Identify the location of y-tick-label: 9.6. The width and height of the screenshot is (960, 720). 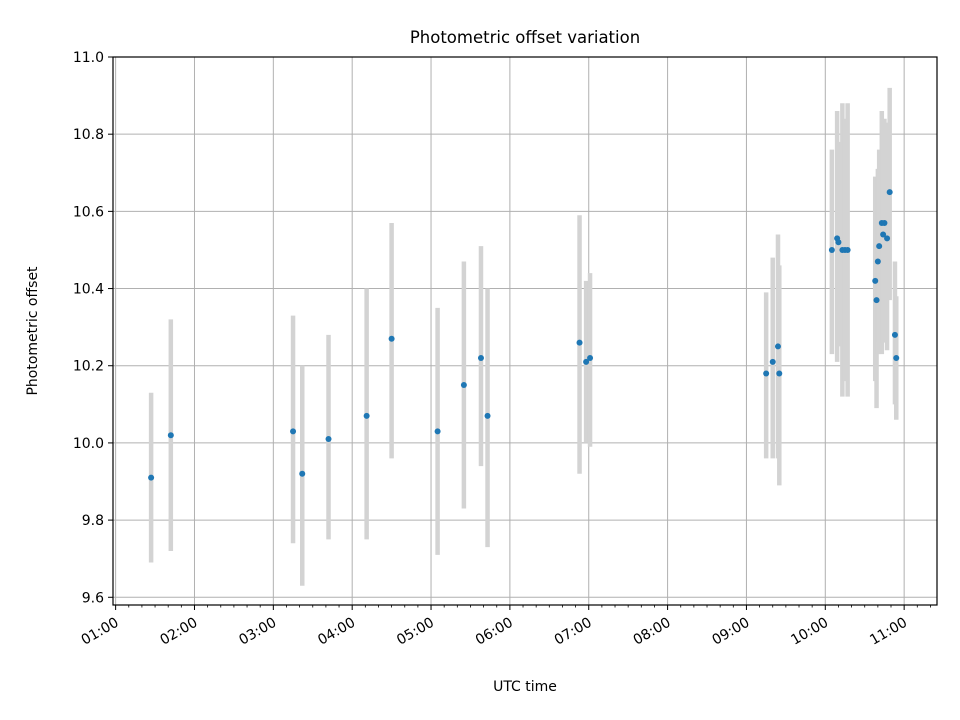
(93, 598).